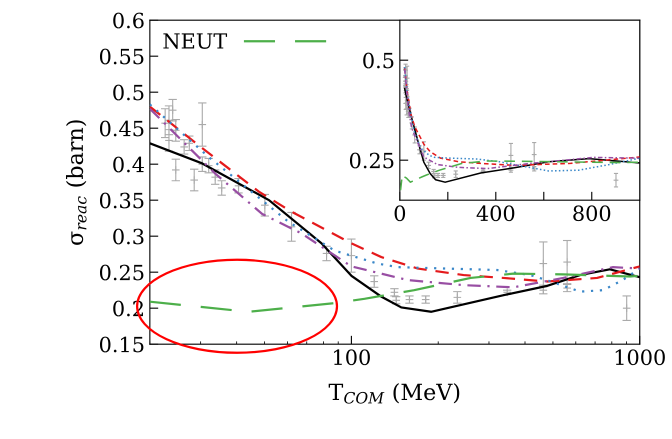 This screenshot has width=672, height=439. I want to click on y-tick-label: 0.45, so click(122, 128).